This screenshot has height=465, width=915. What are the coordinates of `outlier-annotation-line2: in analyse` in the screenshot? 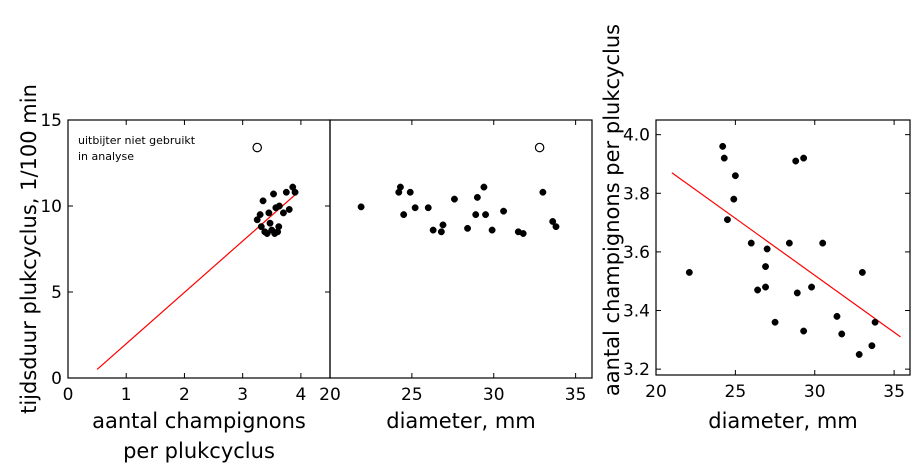 It's located at (106, 156).